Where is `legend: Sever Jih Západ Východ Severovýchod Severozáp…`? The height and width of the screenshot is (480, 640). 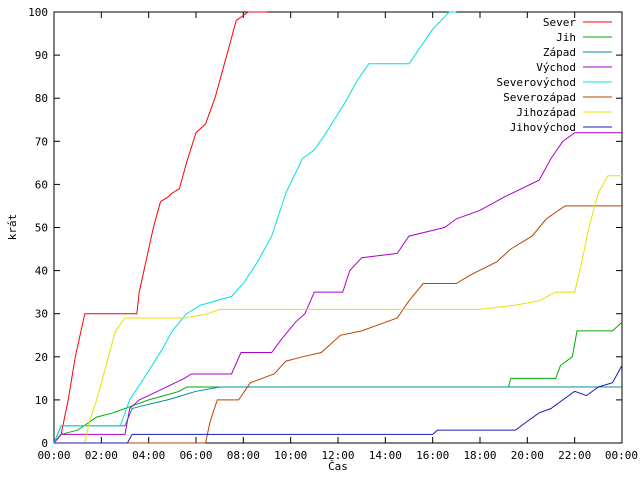
legend: Sever Jih Západ Východ Severovýchod Severozáp… is located at coordinates (554, 75).